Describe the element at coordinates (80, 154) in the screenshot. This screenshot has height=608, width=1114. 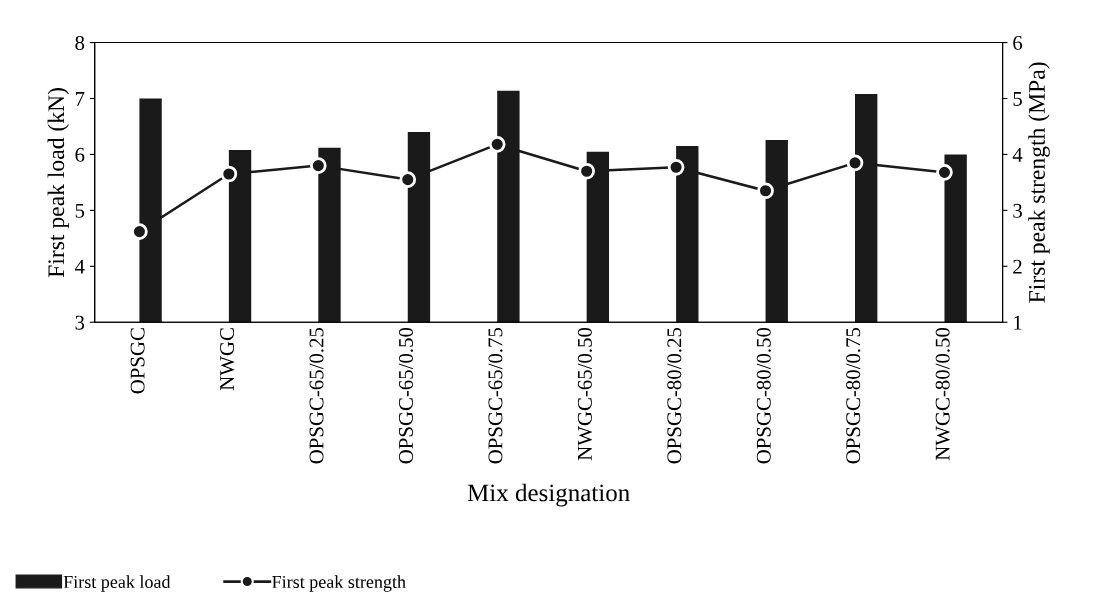
I see `y-tick-label: 6` at that location.